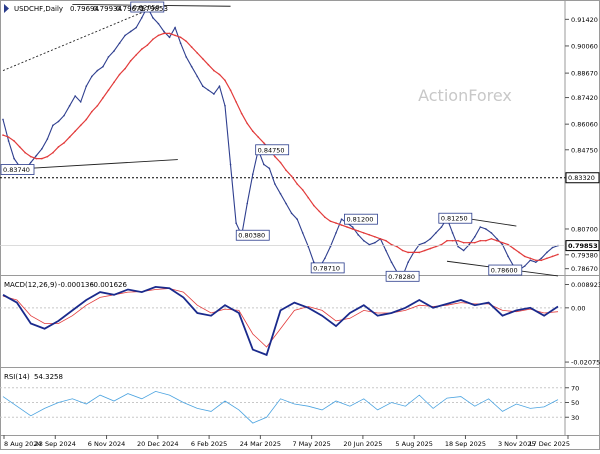 This screenshot has height=454, width=600. I want to click on price-tick-label: 0.84750, so click(584, 150).